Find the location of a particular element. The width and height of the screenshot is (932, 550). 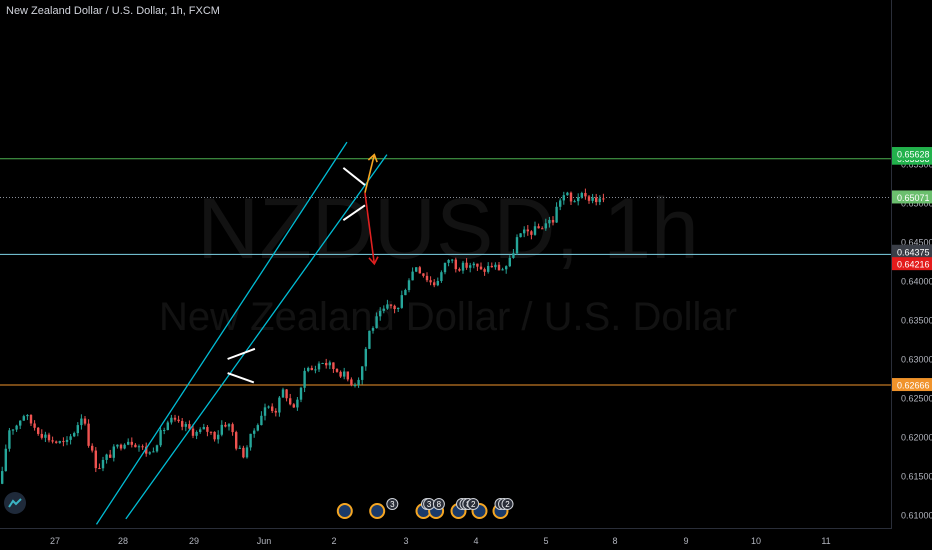

event-count-label: 3 is located at coordinates (429, 504).